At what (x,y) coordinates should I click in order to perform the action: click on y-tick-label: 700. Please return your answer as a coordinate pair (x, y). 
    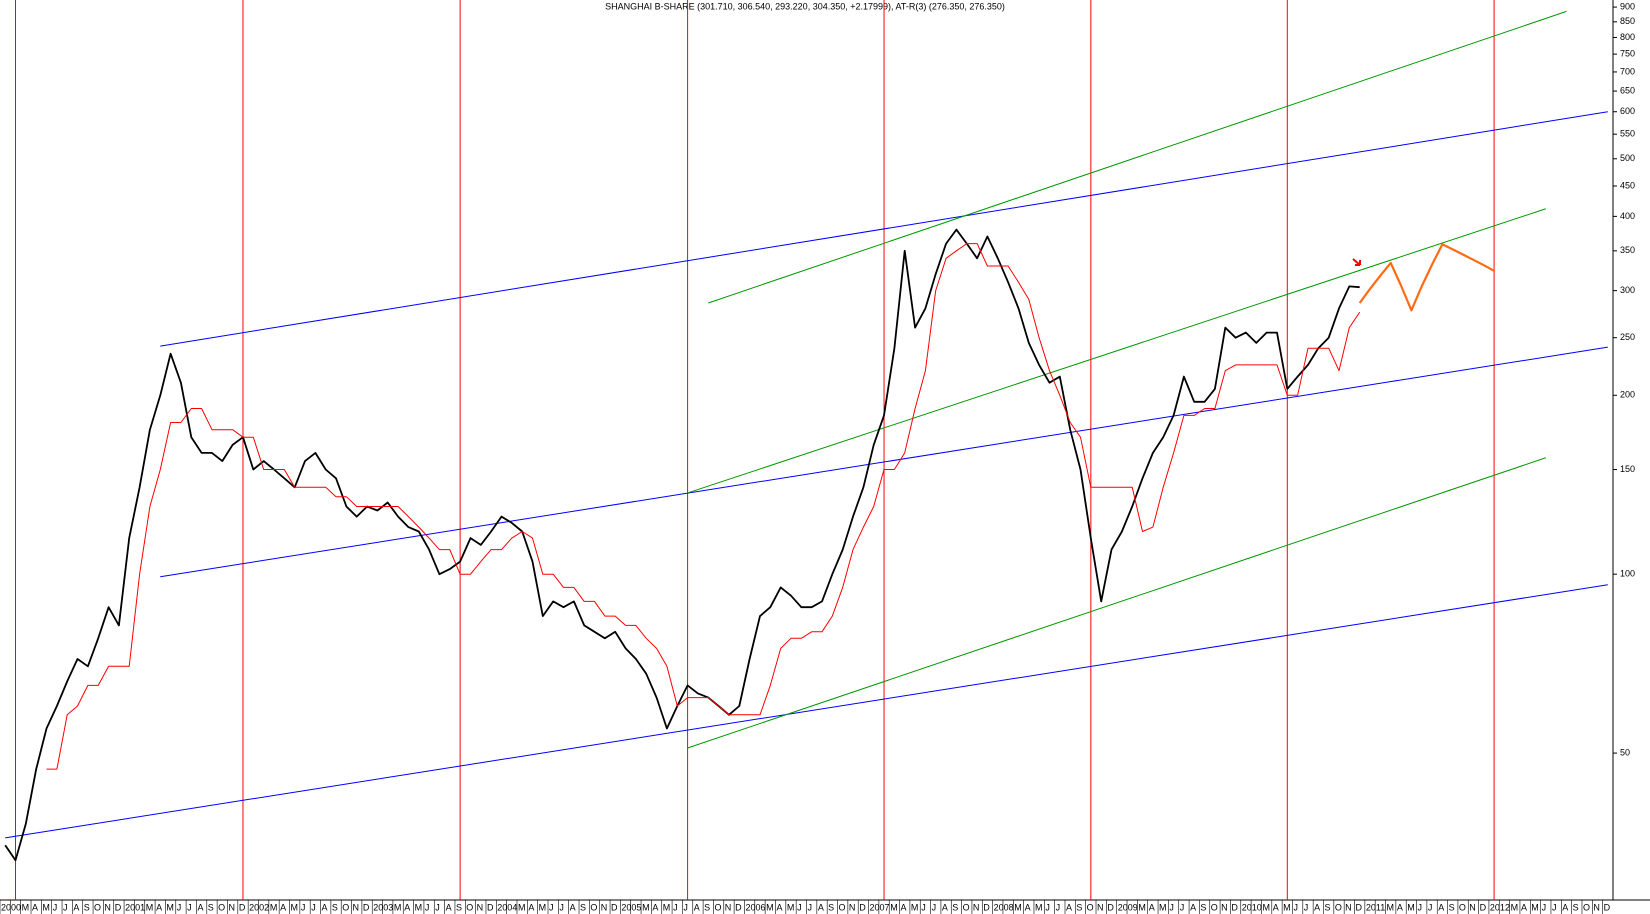
    Looking at the image, I should click on (1627, 71).